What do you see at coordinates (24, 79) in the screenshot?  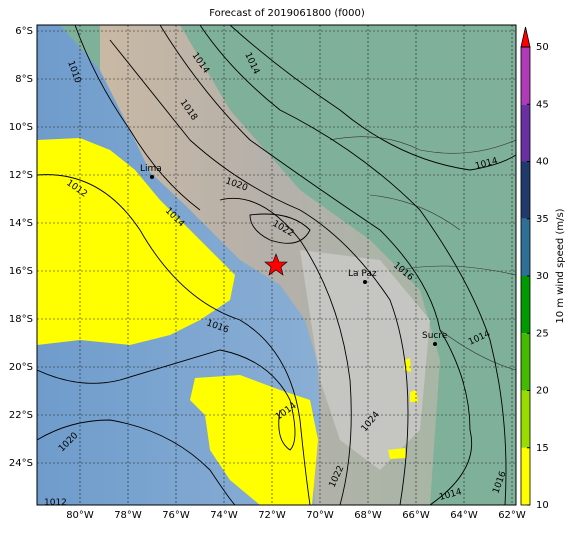 I see `lat-label: 8°S` at bounding box center [24, 79].